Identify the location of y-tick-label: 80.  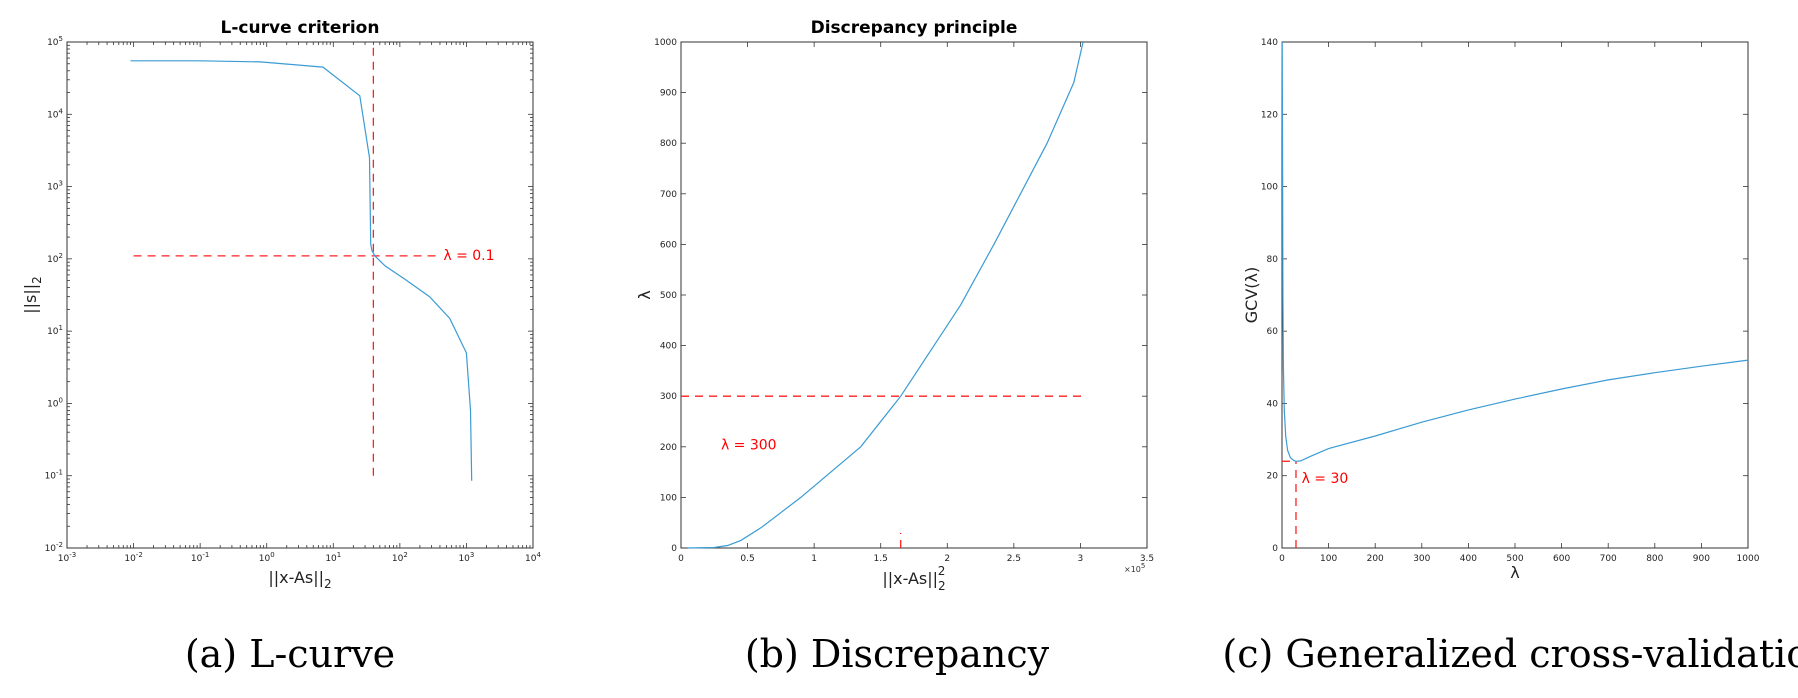
(1273, 260).